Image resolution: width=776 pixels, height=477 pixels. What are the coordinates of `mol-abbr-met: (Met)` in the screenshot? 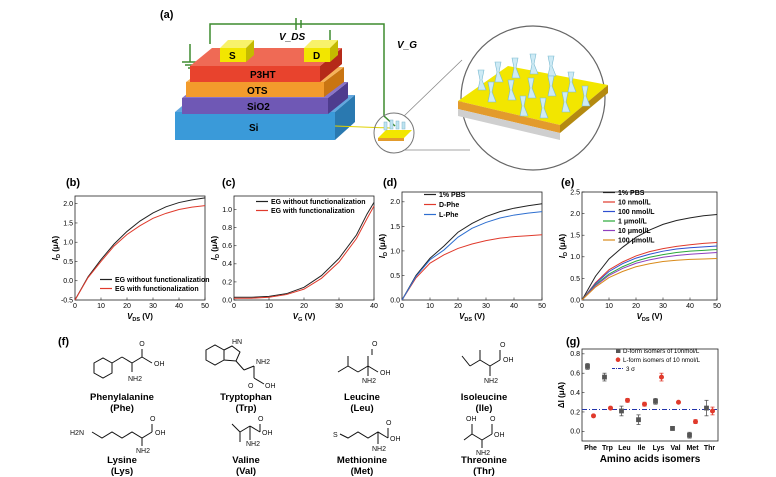 It's located at (362, 471).